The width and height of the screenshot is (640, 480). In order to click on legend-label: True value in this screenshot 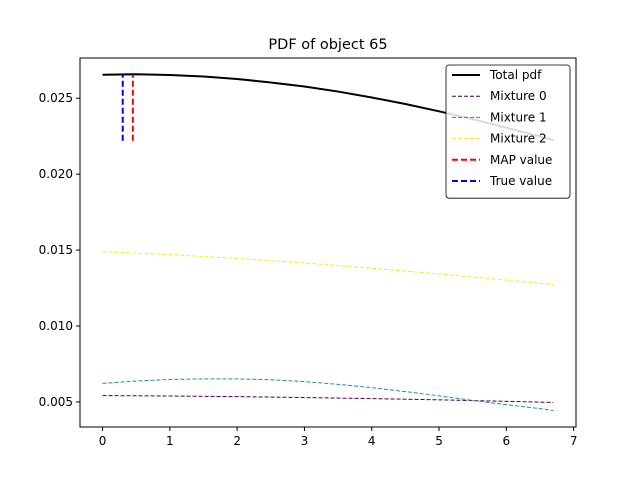, I will do `click(520, 181)`.